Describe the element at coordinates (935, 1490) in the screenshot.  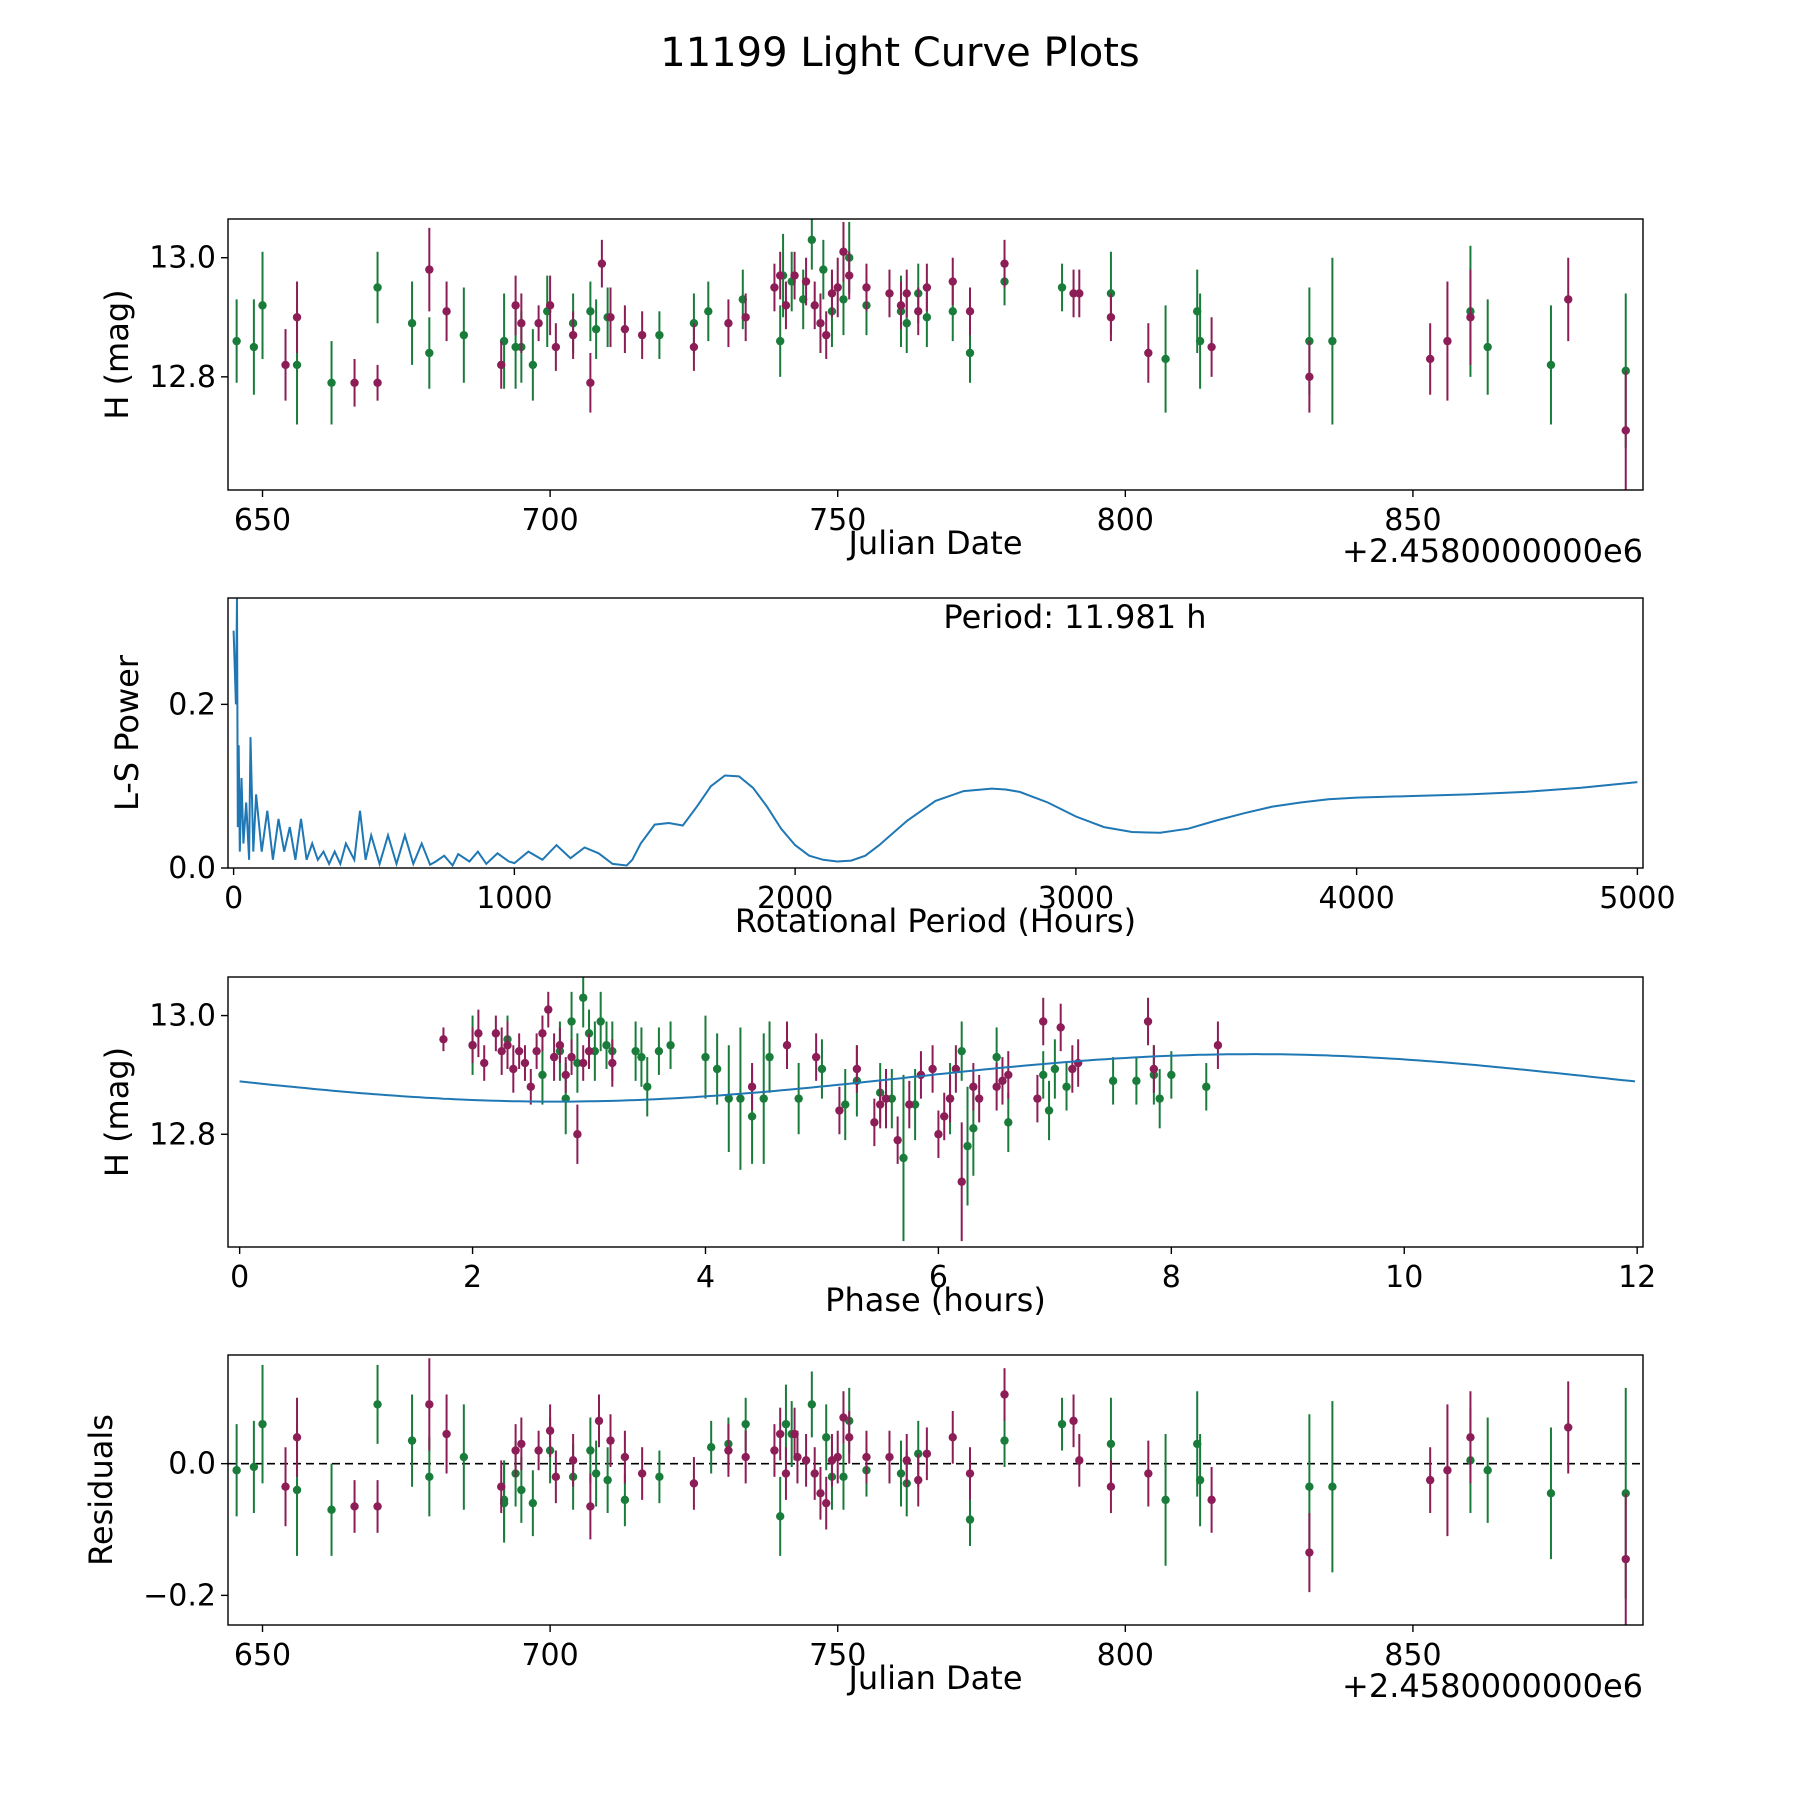
I see `plot-frame` at that location.